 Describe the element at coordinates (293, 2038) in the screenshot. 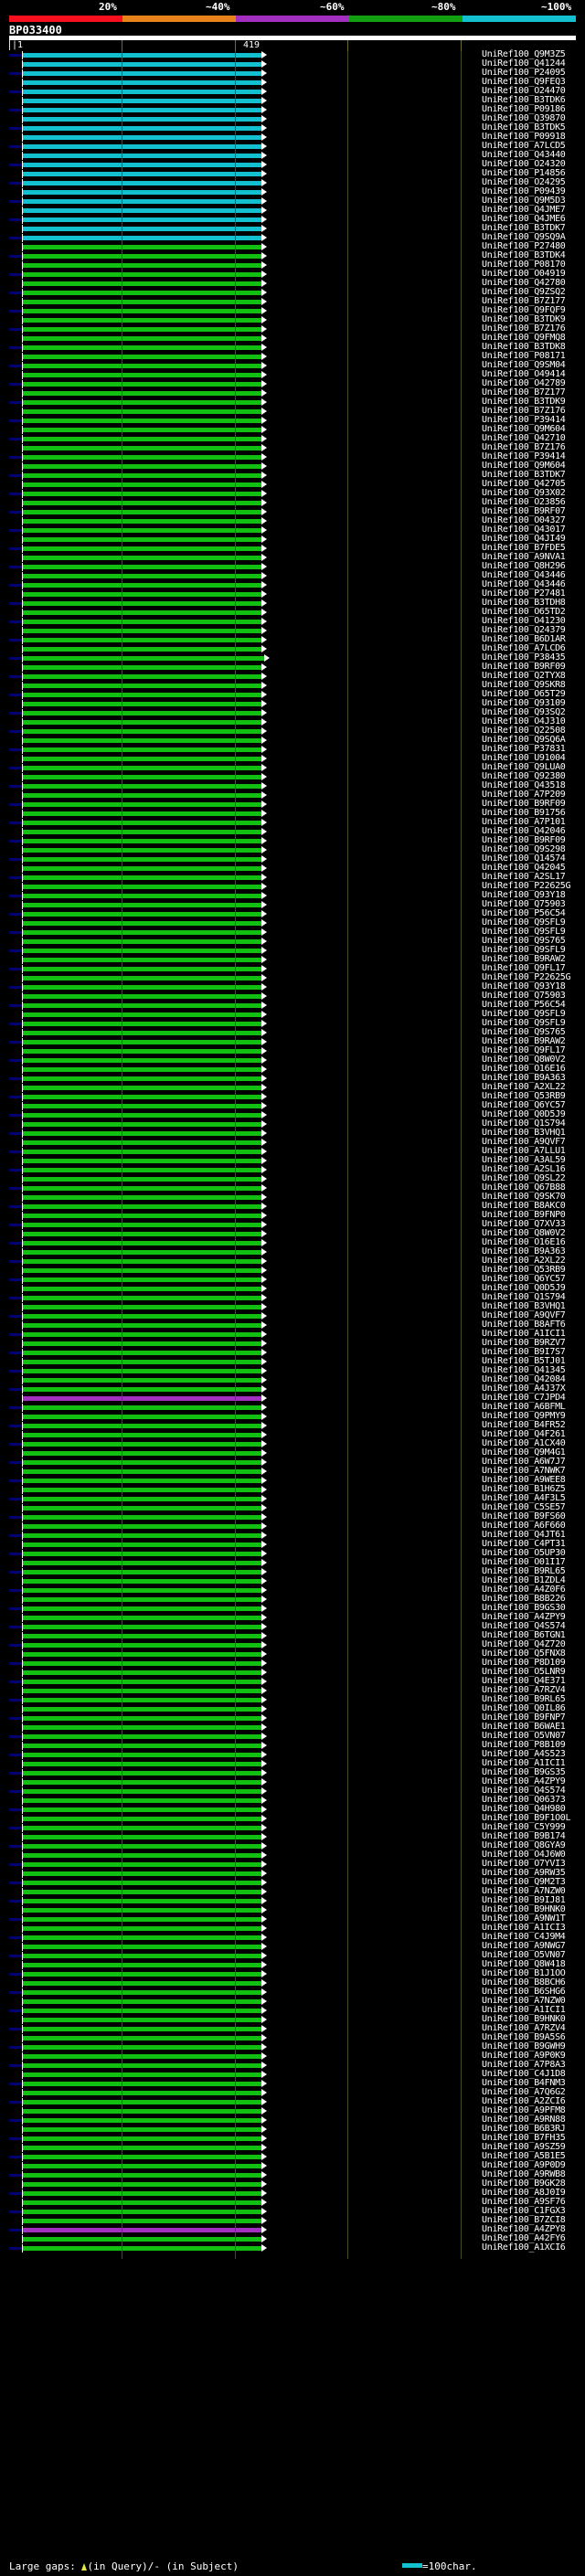

I see `hit-row: UniRef100_B9A5S6` at that location.